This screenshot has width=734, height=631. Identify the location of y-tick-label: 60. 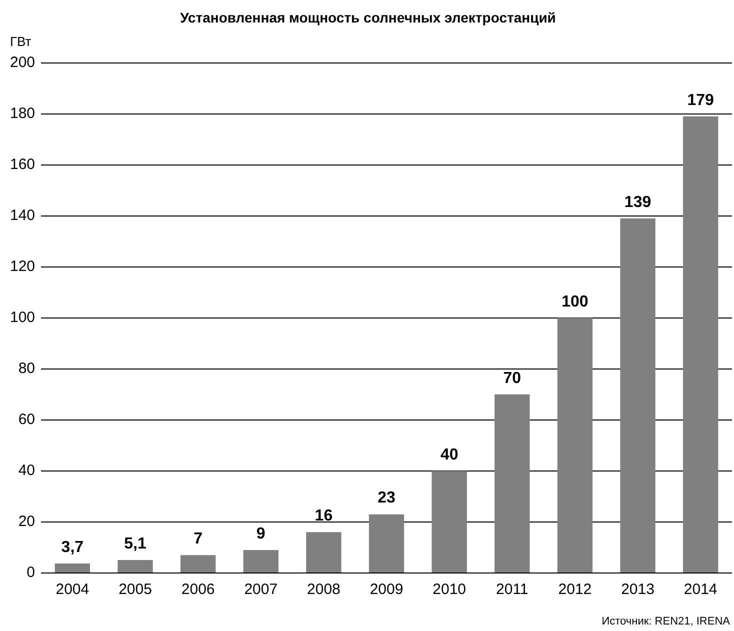
(27, 419).